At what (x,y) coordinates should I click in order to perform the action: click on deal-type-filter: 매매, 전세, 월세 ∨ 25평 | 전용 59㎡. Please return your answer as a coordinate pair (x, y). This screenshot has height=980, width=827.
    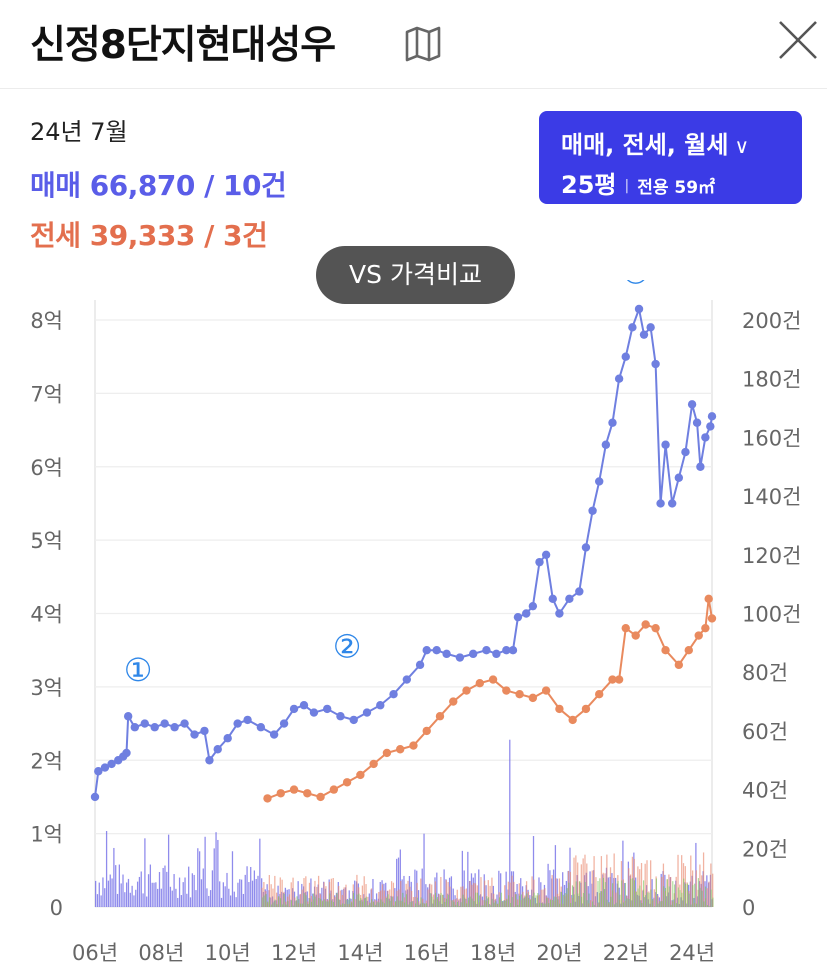
    Looking at the image, I should click on (670, 157).